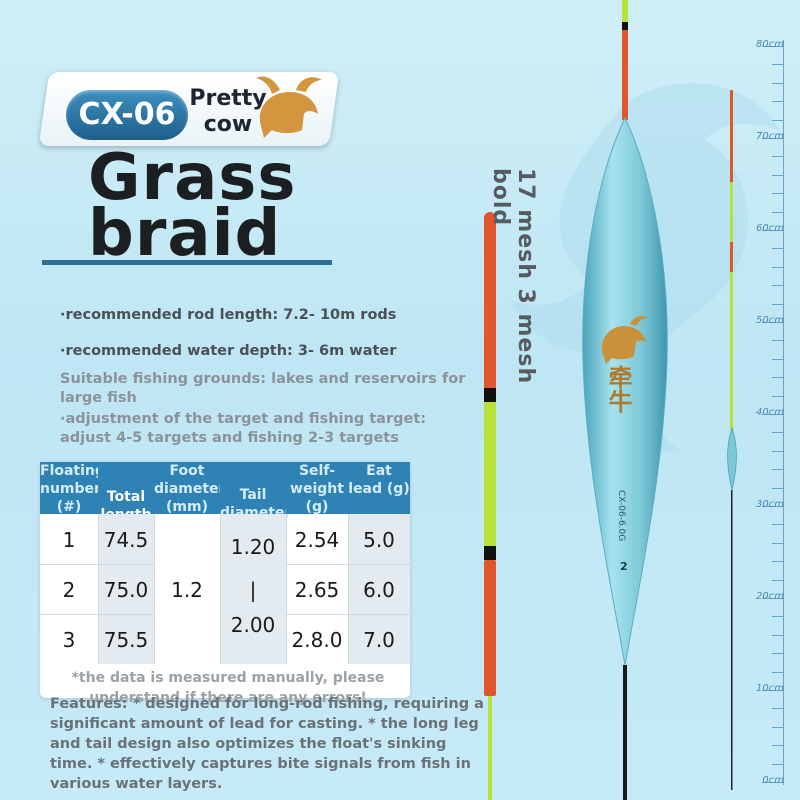 The height and width of the screenshot is (800, 800). I want to click on cell-foot-diameter: 1.2, so click(187, 590).